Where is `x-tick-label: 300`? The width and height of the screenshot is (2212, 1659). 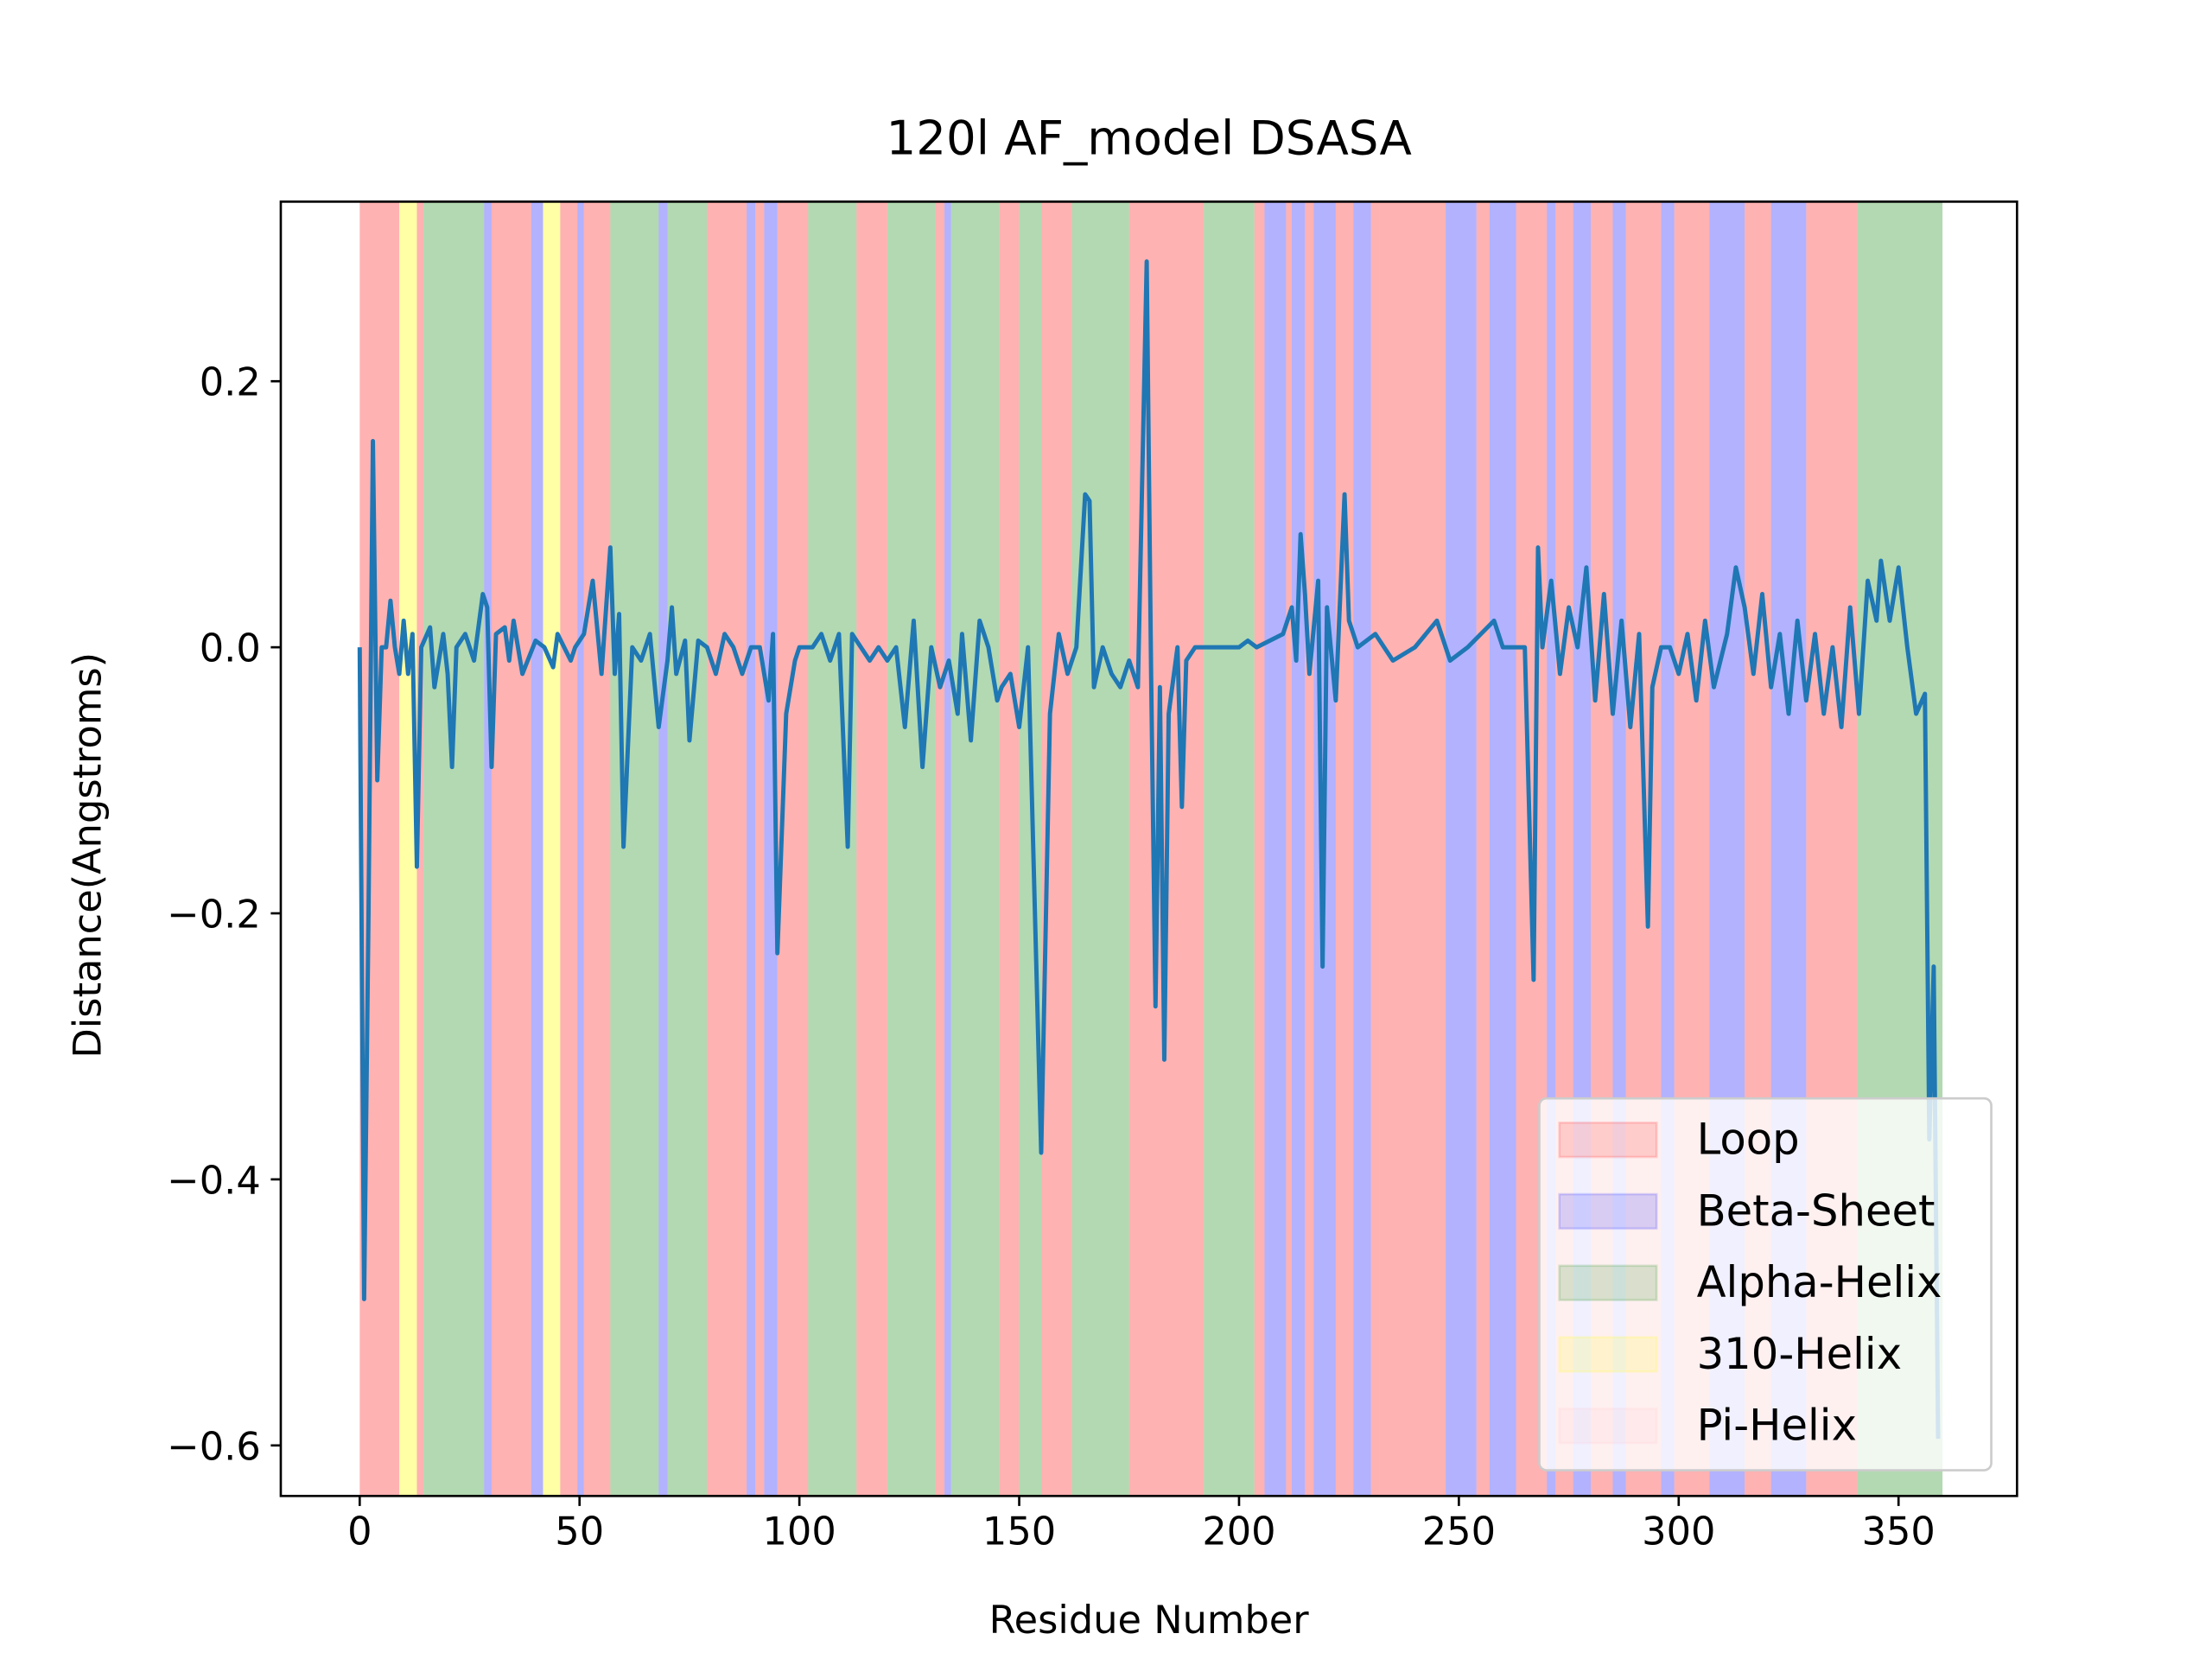 x-tick-label: 300 is located at coordinates (1678, 1532).